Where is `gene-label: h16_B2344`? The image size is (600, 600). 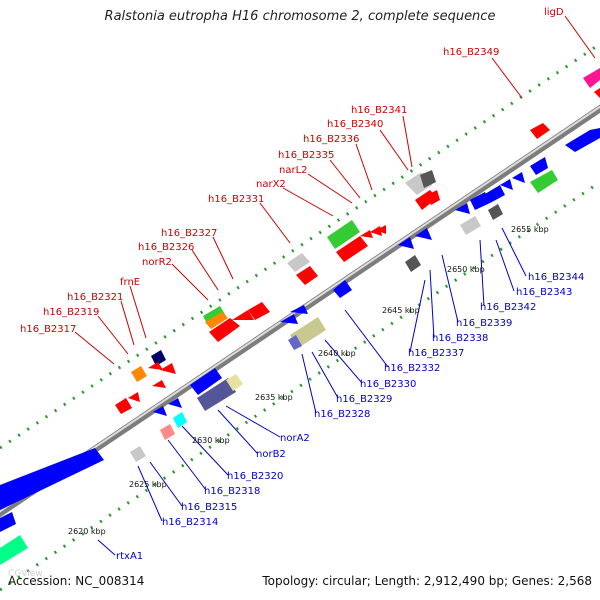 gene-label: h16_B2344 is located at coordinates (556, 277).